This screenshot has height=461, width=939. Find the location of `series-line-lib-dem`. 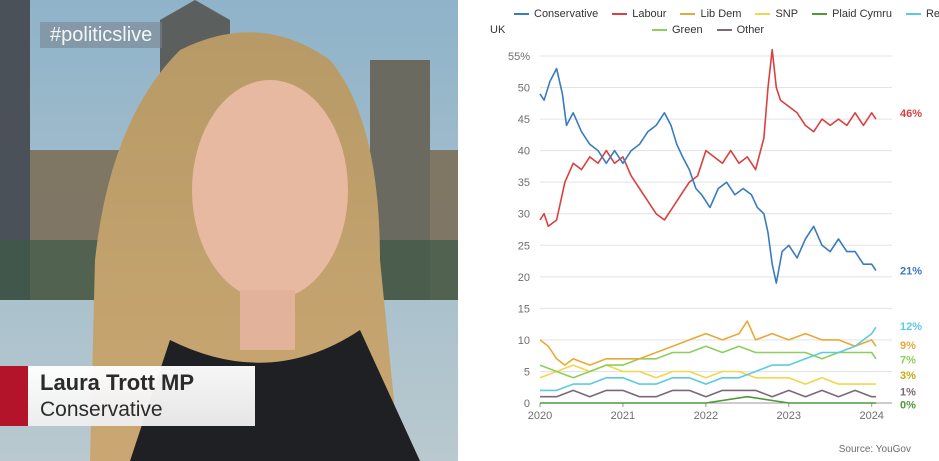

series-line-lib-dem is located at coordinates (708, 343).